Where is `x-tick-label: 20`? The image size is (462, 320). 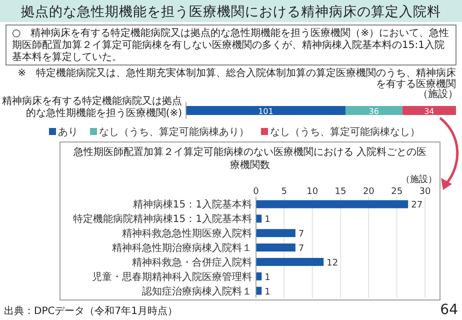 x-tick-label: 20 is located at coordinates (368, 192).